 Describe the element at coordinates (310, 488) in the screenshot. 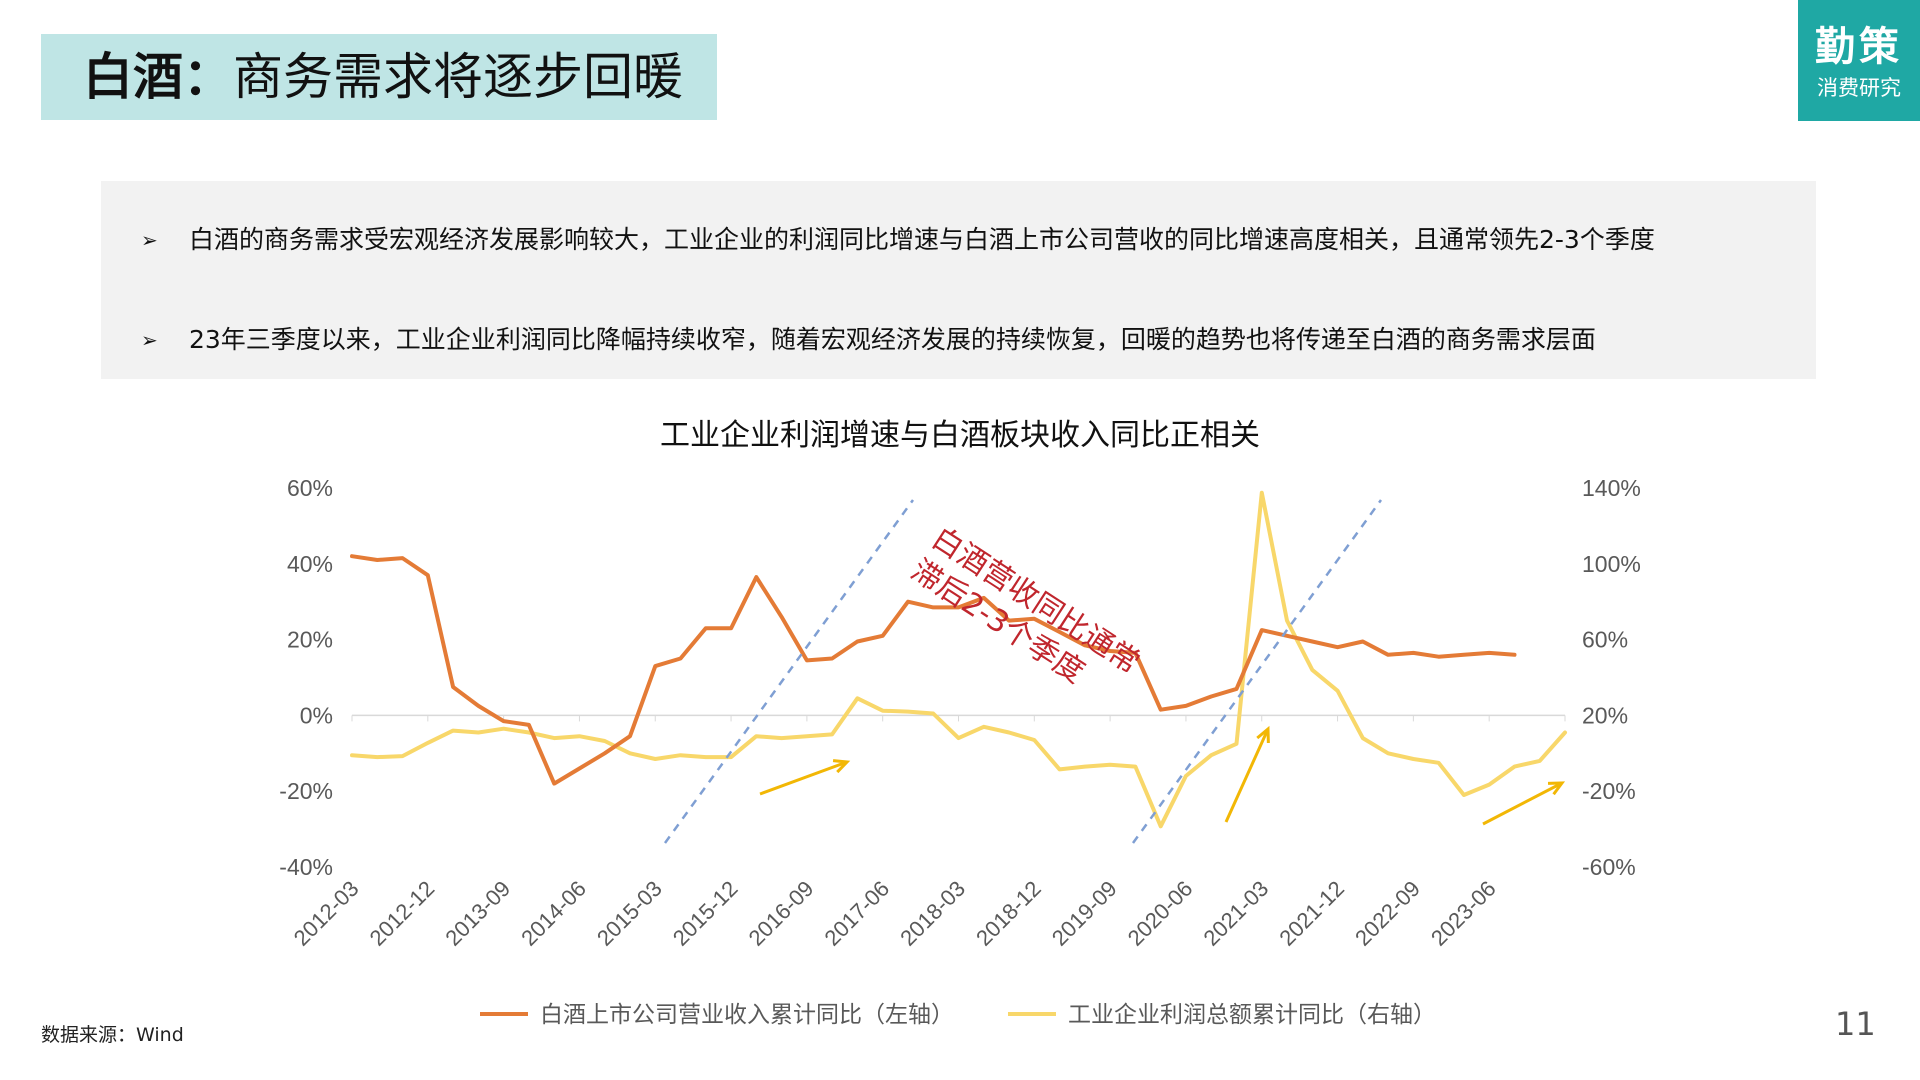

I see `y-left-tick-label: 60%` at that location.